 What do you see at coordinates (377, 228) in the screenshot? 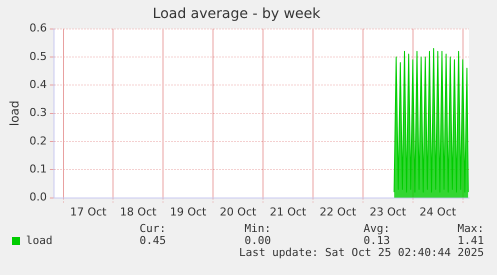
I see `text: Avg:` at bounding box center [377, 228].